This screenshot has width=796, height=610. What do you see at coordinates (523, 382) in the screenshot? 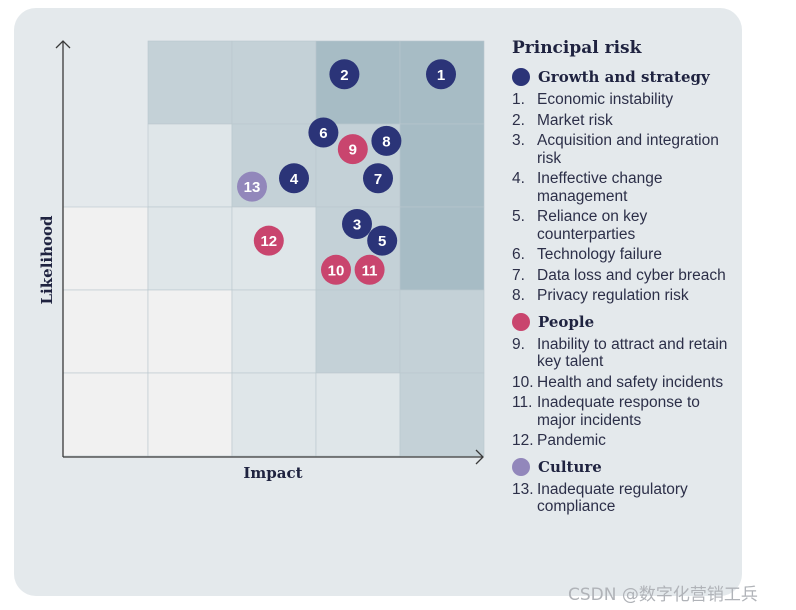
I see `legend-item-number: 10.` at bounding box center [523, 382].